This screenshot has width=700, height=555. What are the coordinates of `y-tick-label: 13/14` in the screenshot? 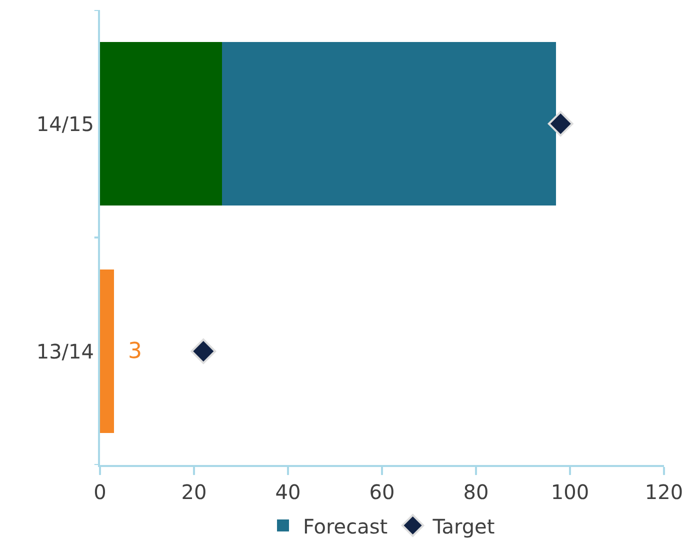 It's located at (65, 351).